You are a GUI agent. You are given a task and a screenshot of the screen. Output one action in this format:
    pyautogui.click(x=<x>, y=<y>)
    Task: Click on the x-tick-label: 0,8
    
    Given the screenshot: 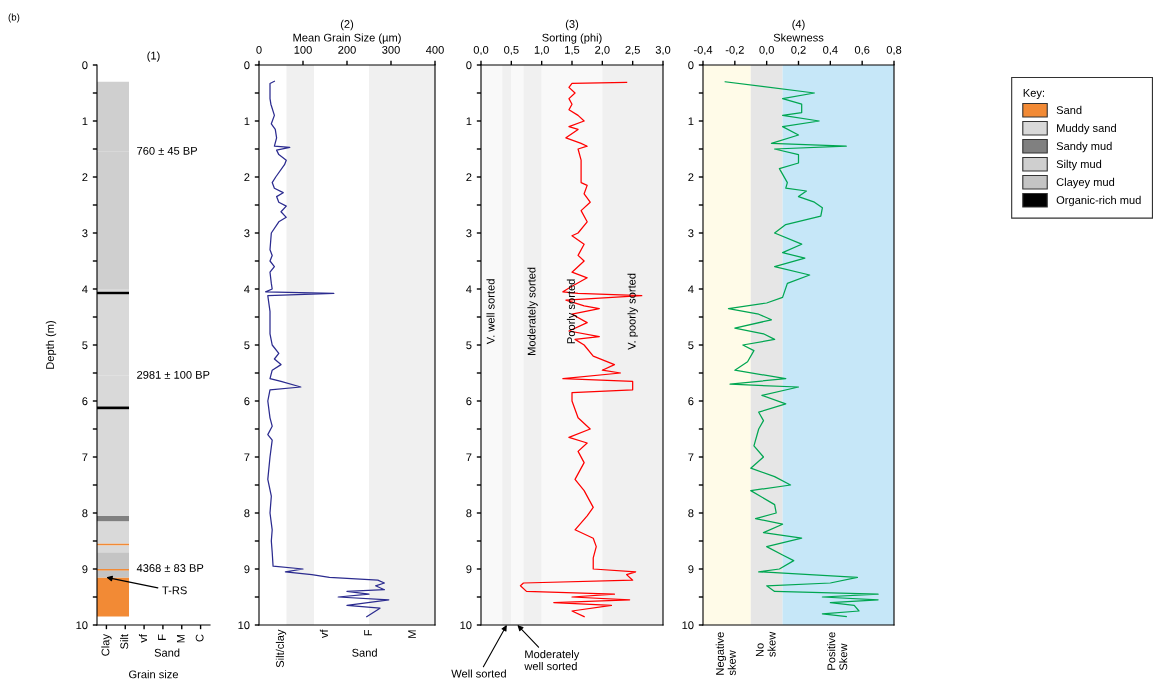 What is the action you would take?
    pyautogui.click(x=894, y=50)
    